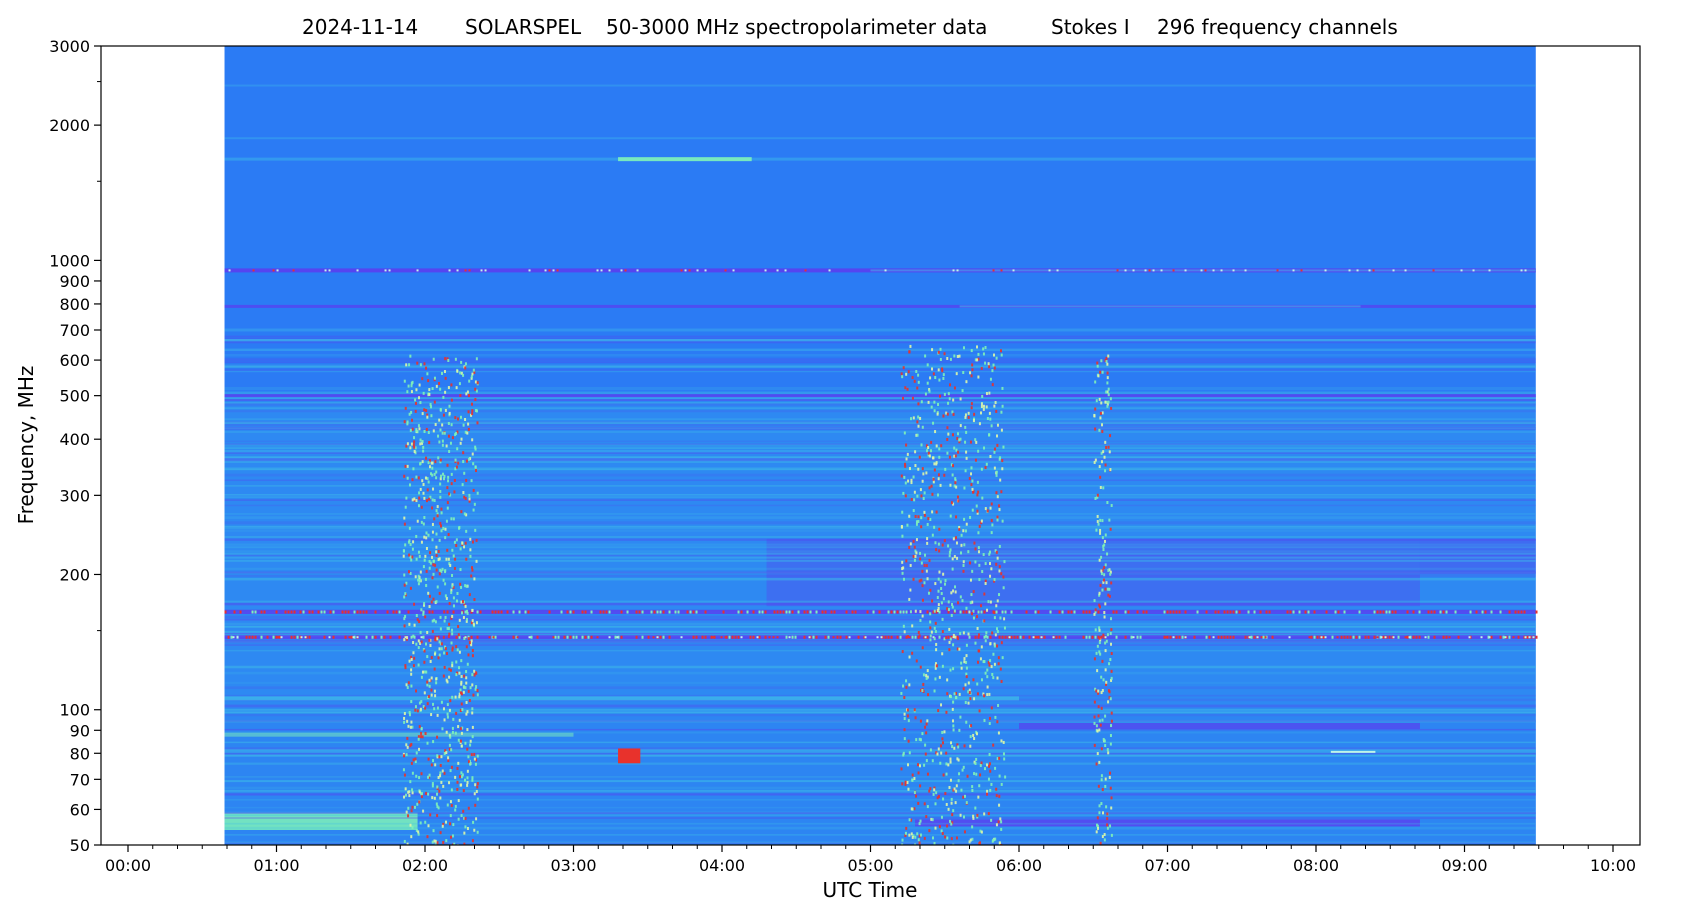 The width and height of the screenshot is (1687, 906). What do you see at coordinates (74, 360) in the screenshot?
I see `y-tick-label: 600` at bounding box center [74, 360].